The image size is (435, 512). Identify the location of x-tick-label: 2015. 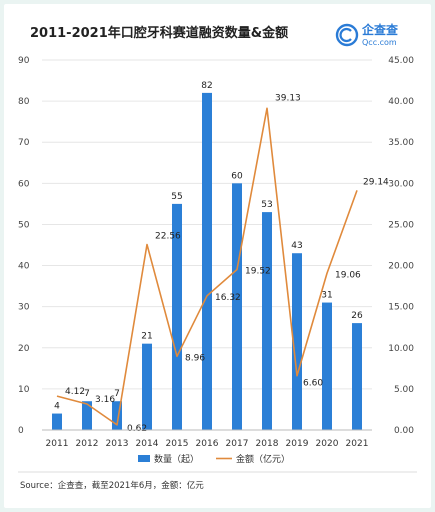
(177, 444).